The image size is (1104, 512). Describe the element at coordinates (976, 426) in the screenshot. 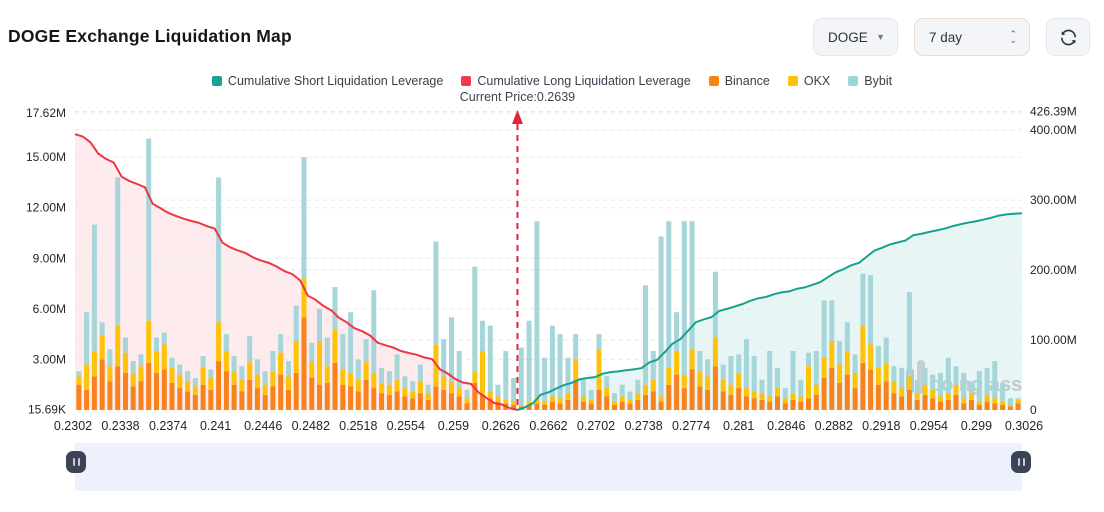

I see `svg-text: 0.299` at that location.